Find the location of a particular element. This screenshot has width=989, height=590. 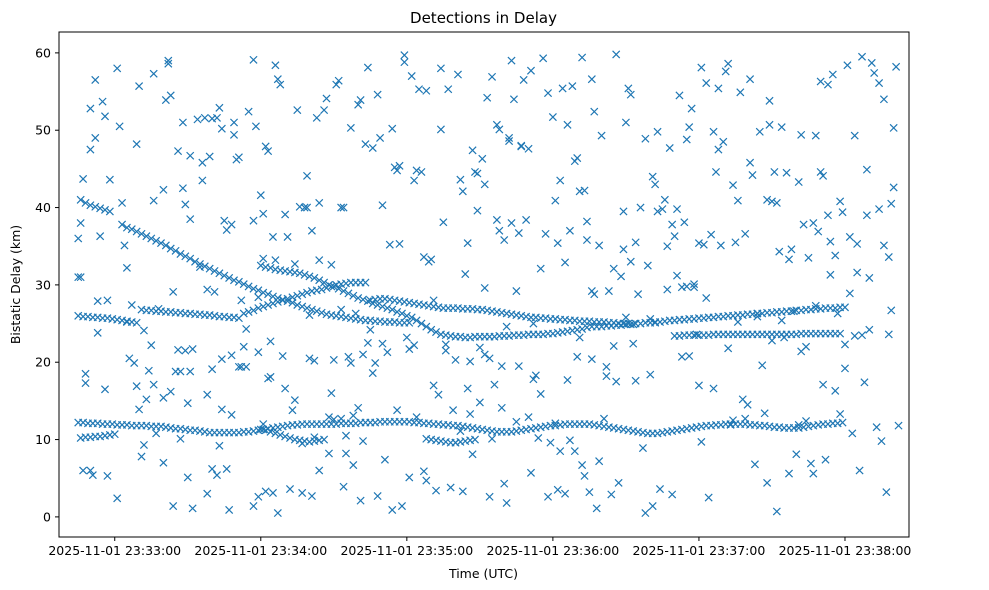

chart-title: Detections in Delay is located at coordinates (483, 18).